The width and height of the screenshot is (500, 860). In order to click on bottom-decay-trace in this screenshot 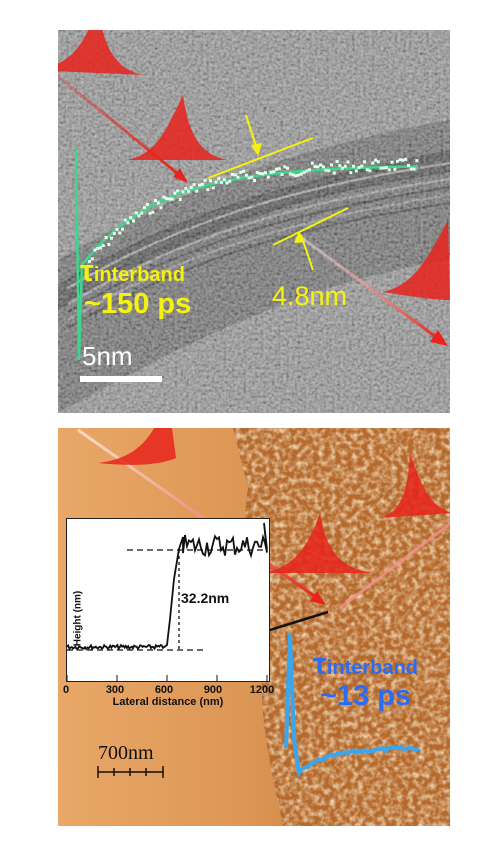, I will do `click(352, 706)`.